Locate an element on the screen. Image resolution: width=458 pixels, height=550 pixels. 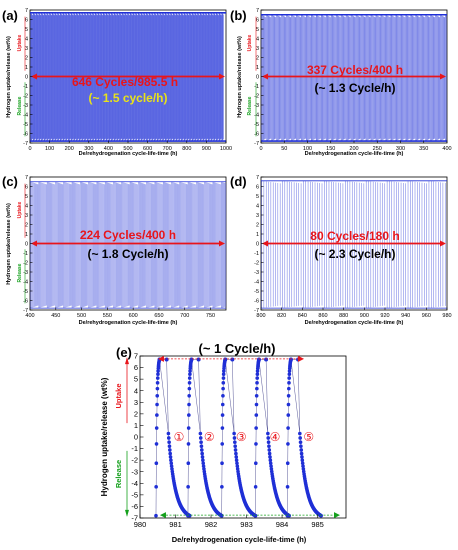
panel-e-uptake-arrow-head is located at coordinates (127, 361).